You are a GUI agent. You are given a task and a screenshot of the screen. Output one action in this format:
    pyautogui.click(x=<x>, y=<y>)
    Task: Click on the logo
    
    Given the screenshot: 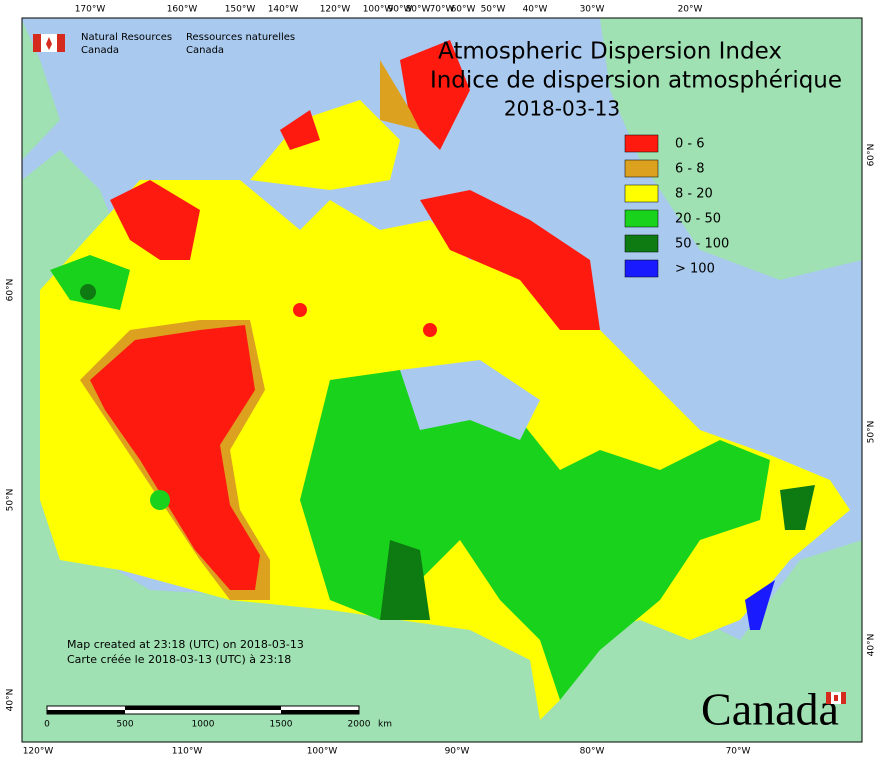 What is the action you would take?
    pyautogui.click(x=49, y=43)
    